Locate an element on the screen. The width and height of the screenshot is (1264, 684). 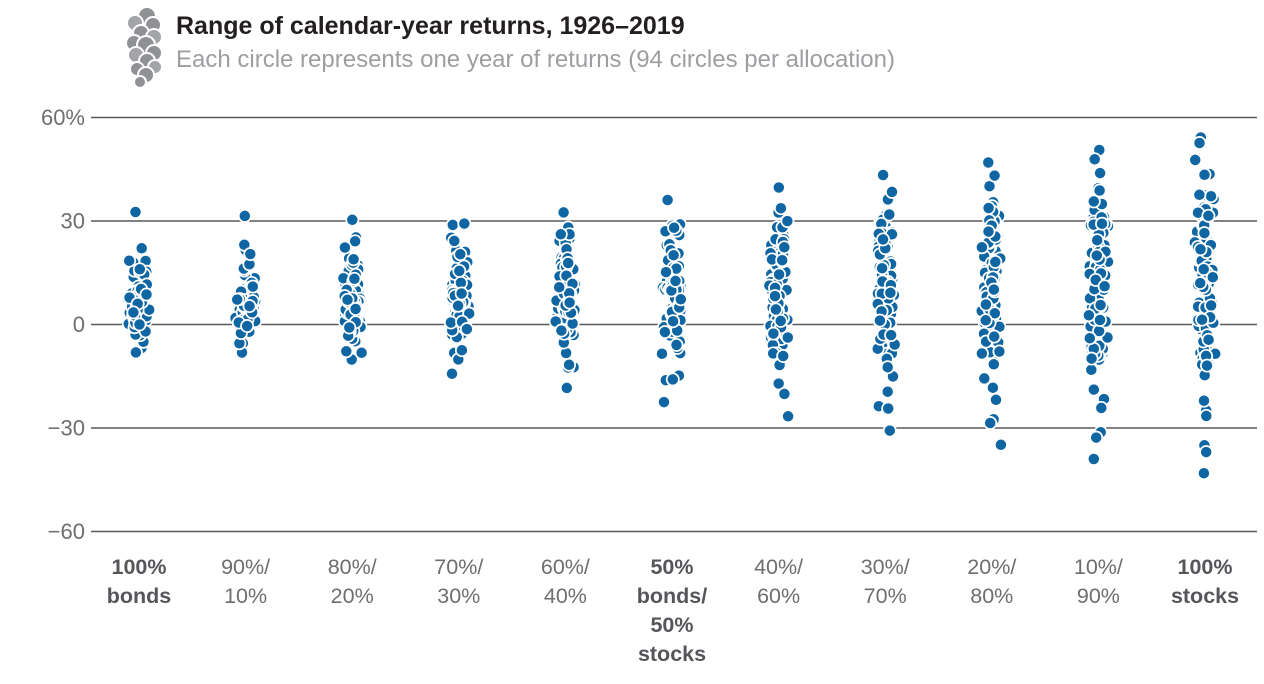
x-label-60-40: 60%/40% is located at coordinates (565, 581).